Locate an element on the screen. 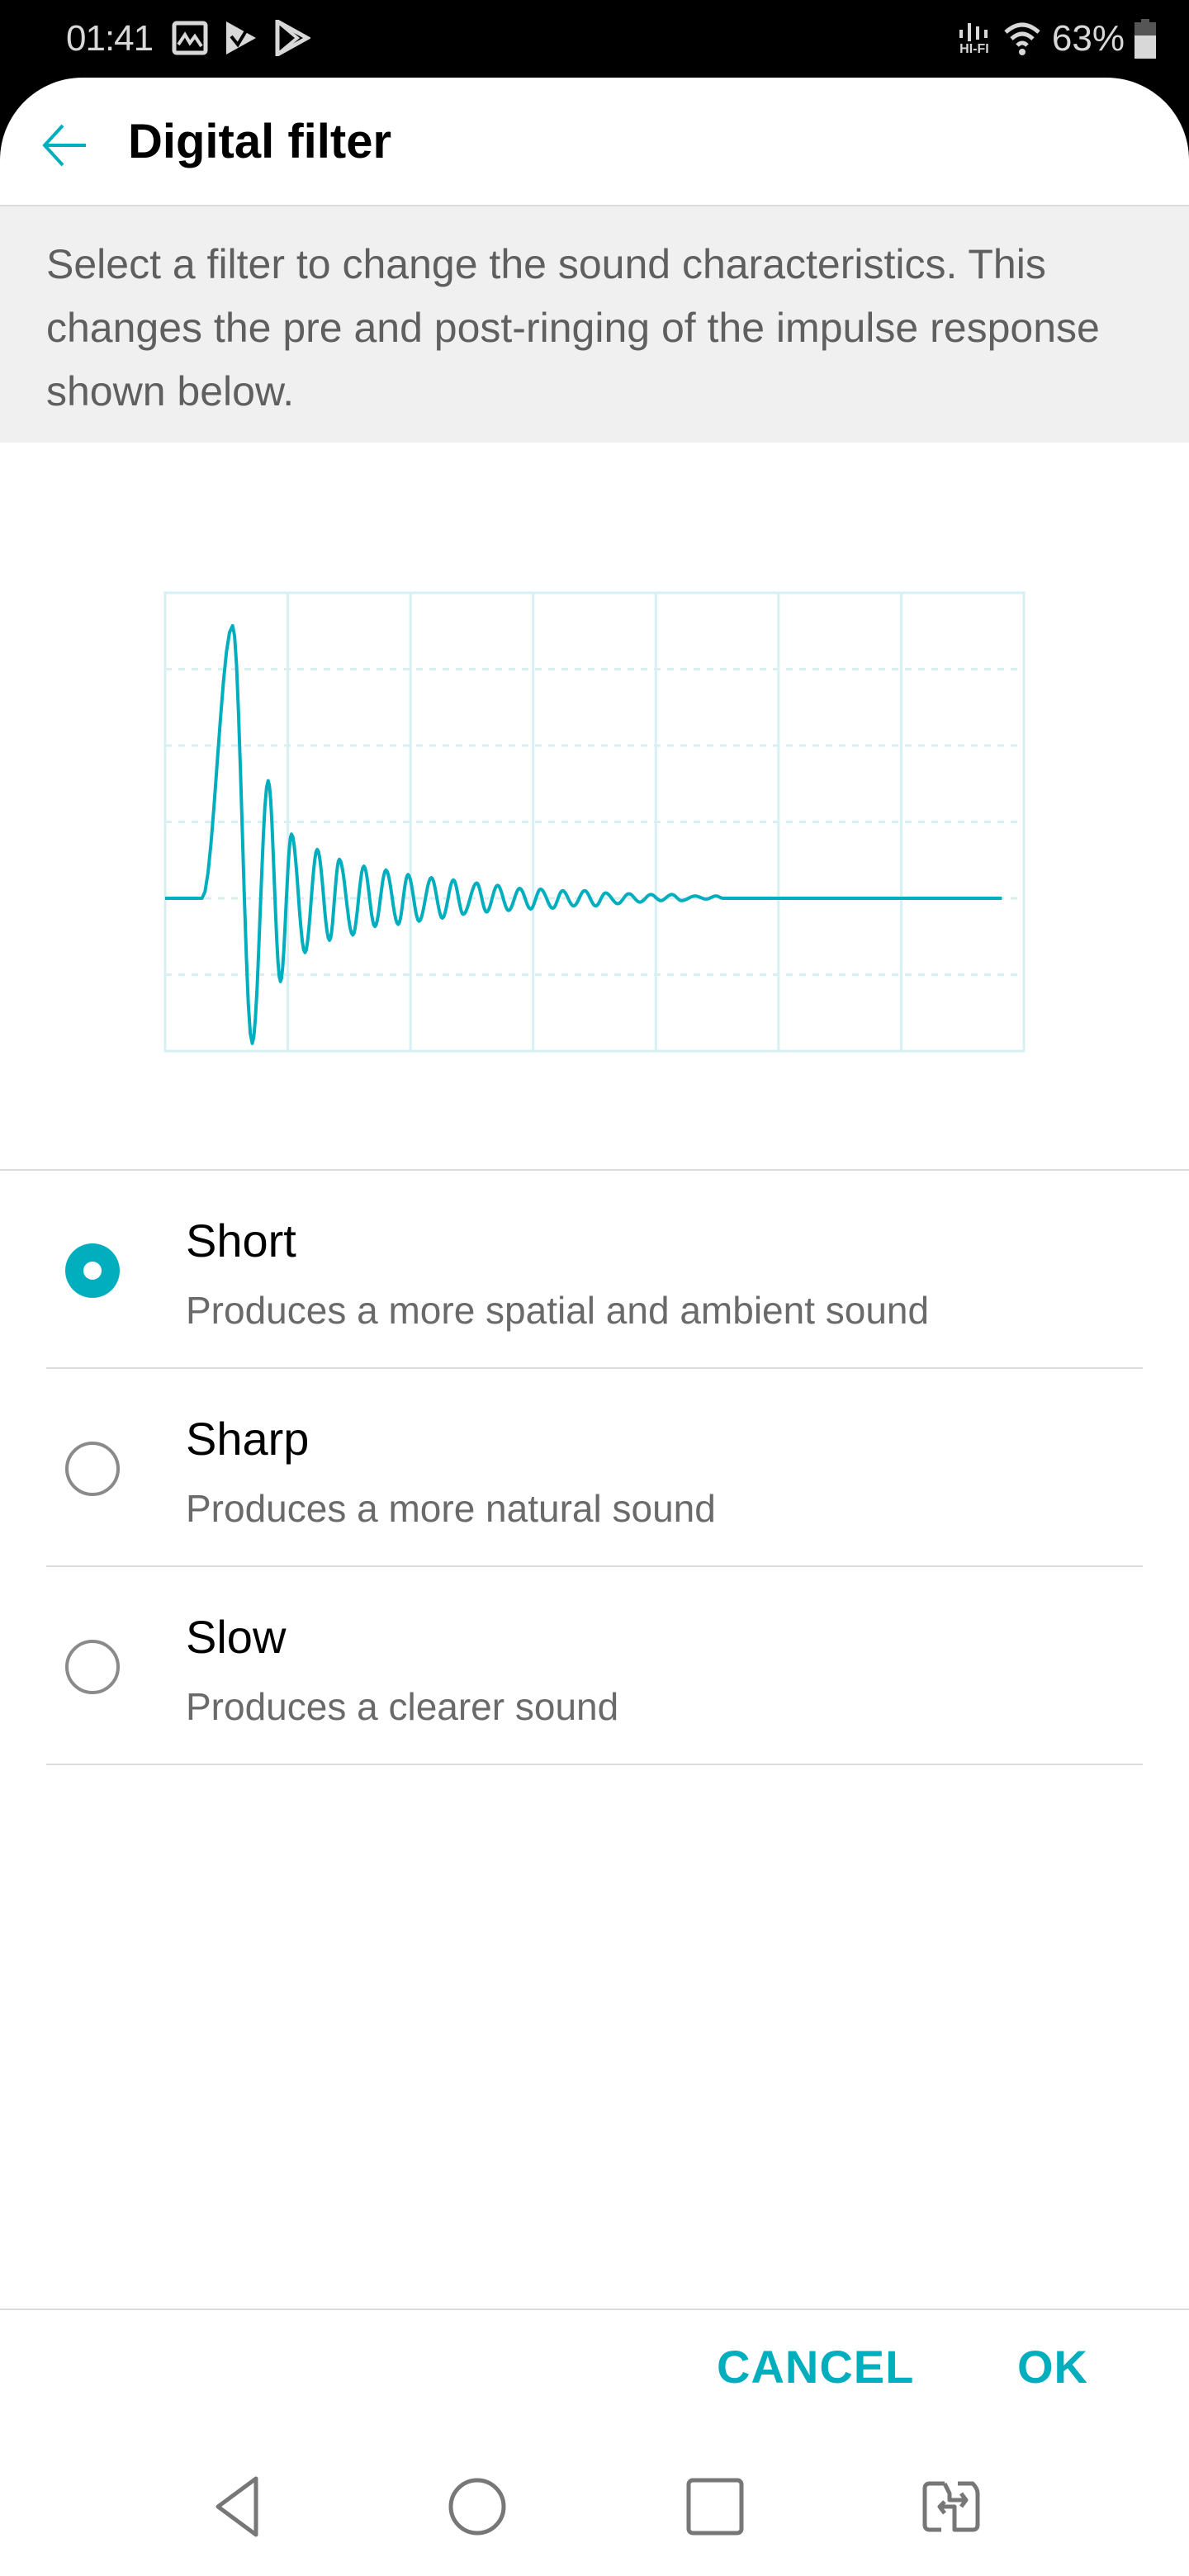  status-time: 01:41 is located at coordinates (110, 38).